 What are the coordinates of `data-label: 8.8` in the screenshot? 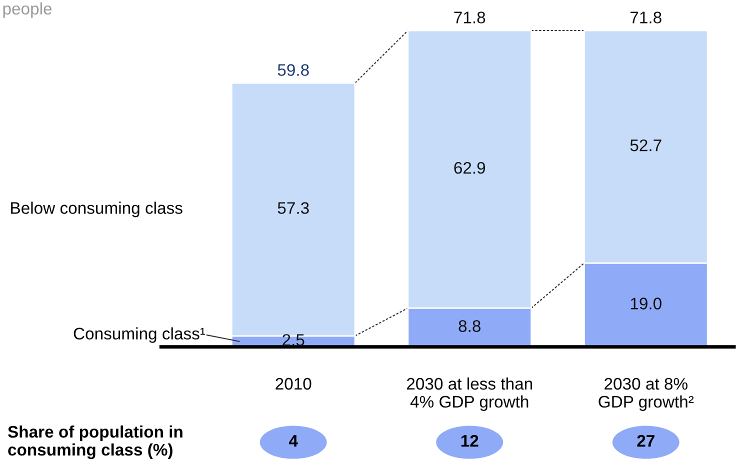 It's located at (469, 326).